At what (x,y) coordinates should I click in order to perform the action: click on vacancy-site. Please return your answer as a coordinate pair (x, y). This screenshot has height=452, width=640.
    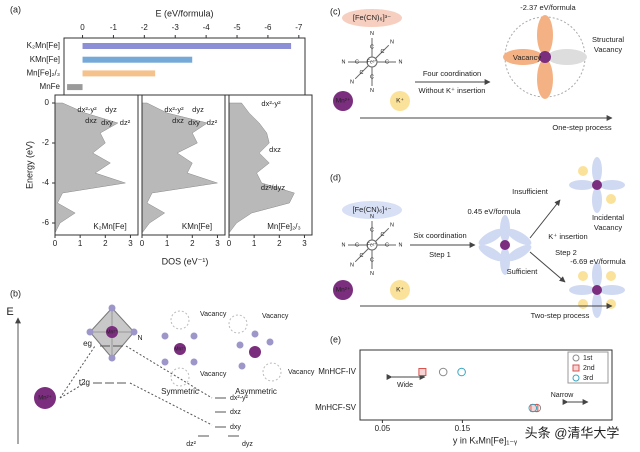
    Looking at the image, I should click on (238, 324).